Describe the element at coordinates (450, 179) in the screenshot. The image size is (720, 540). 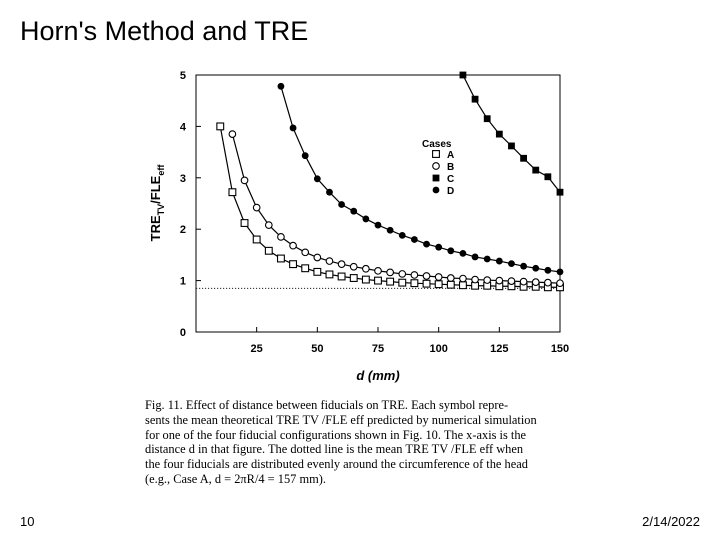
I see `legend-label-C: C` at that location.